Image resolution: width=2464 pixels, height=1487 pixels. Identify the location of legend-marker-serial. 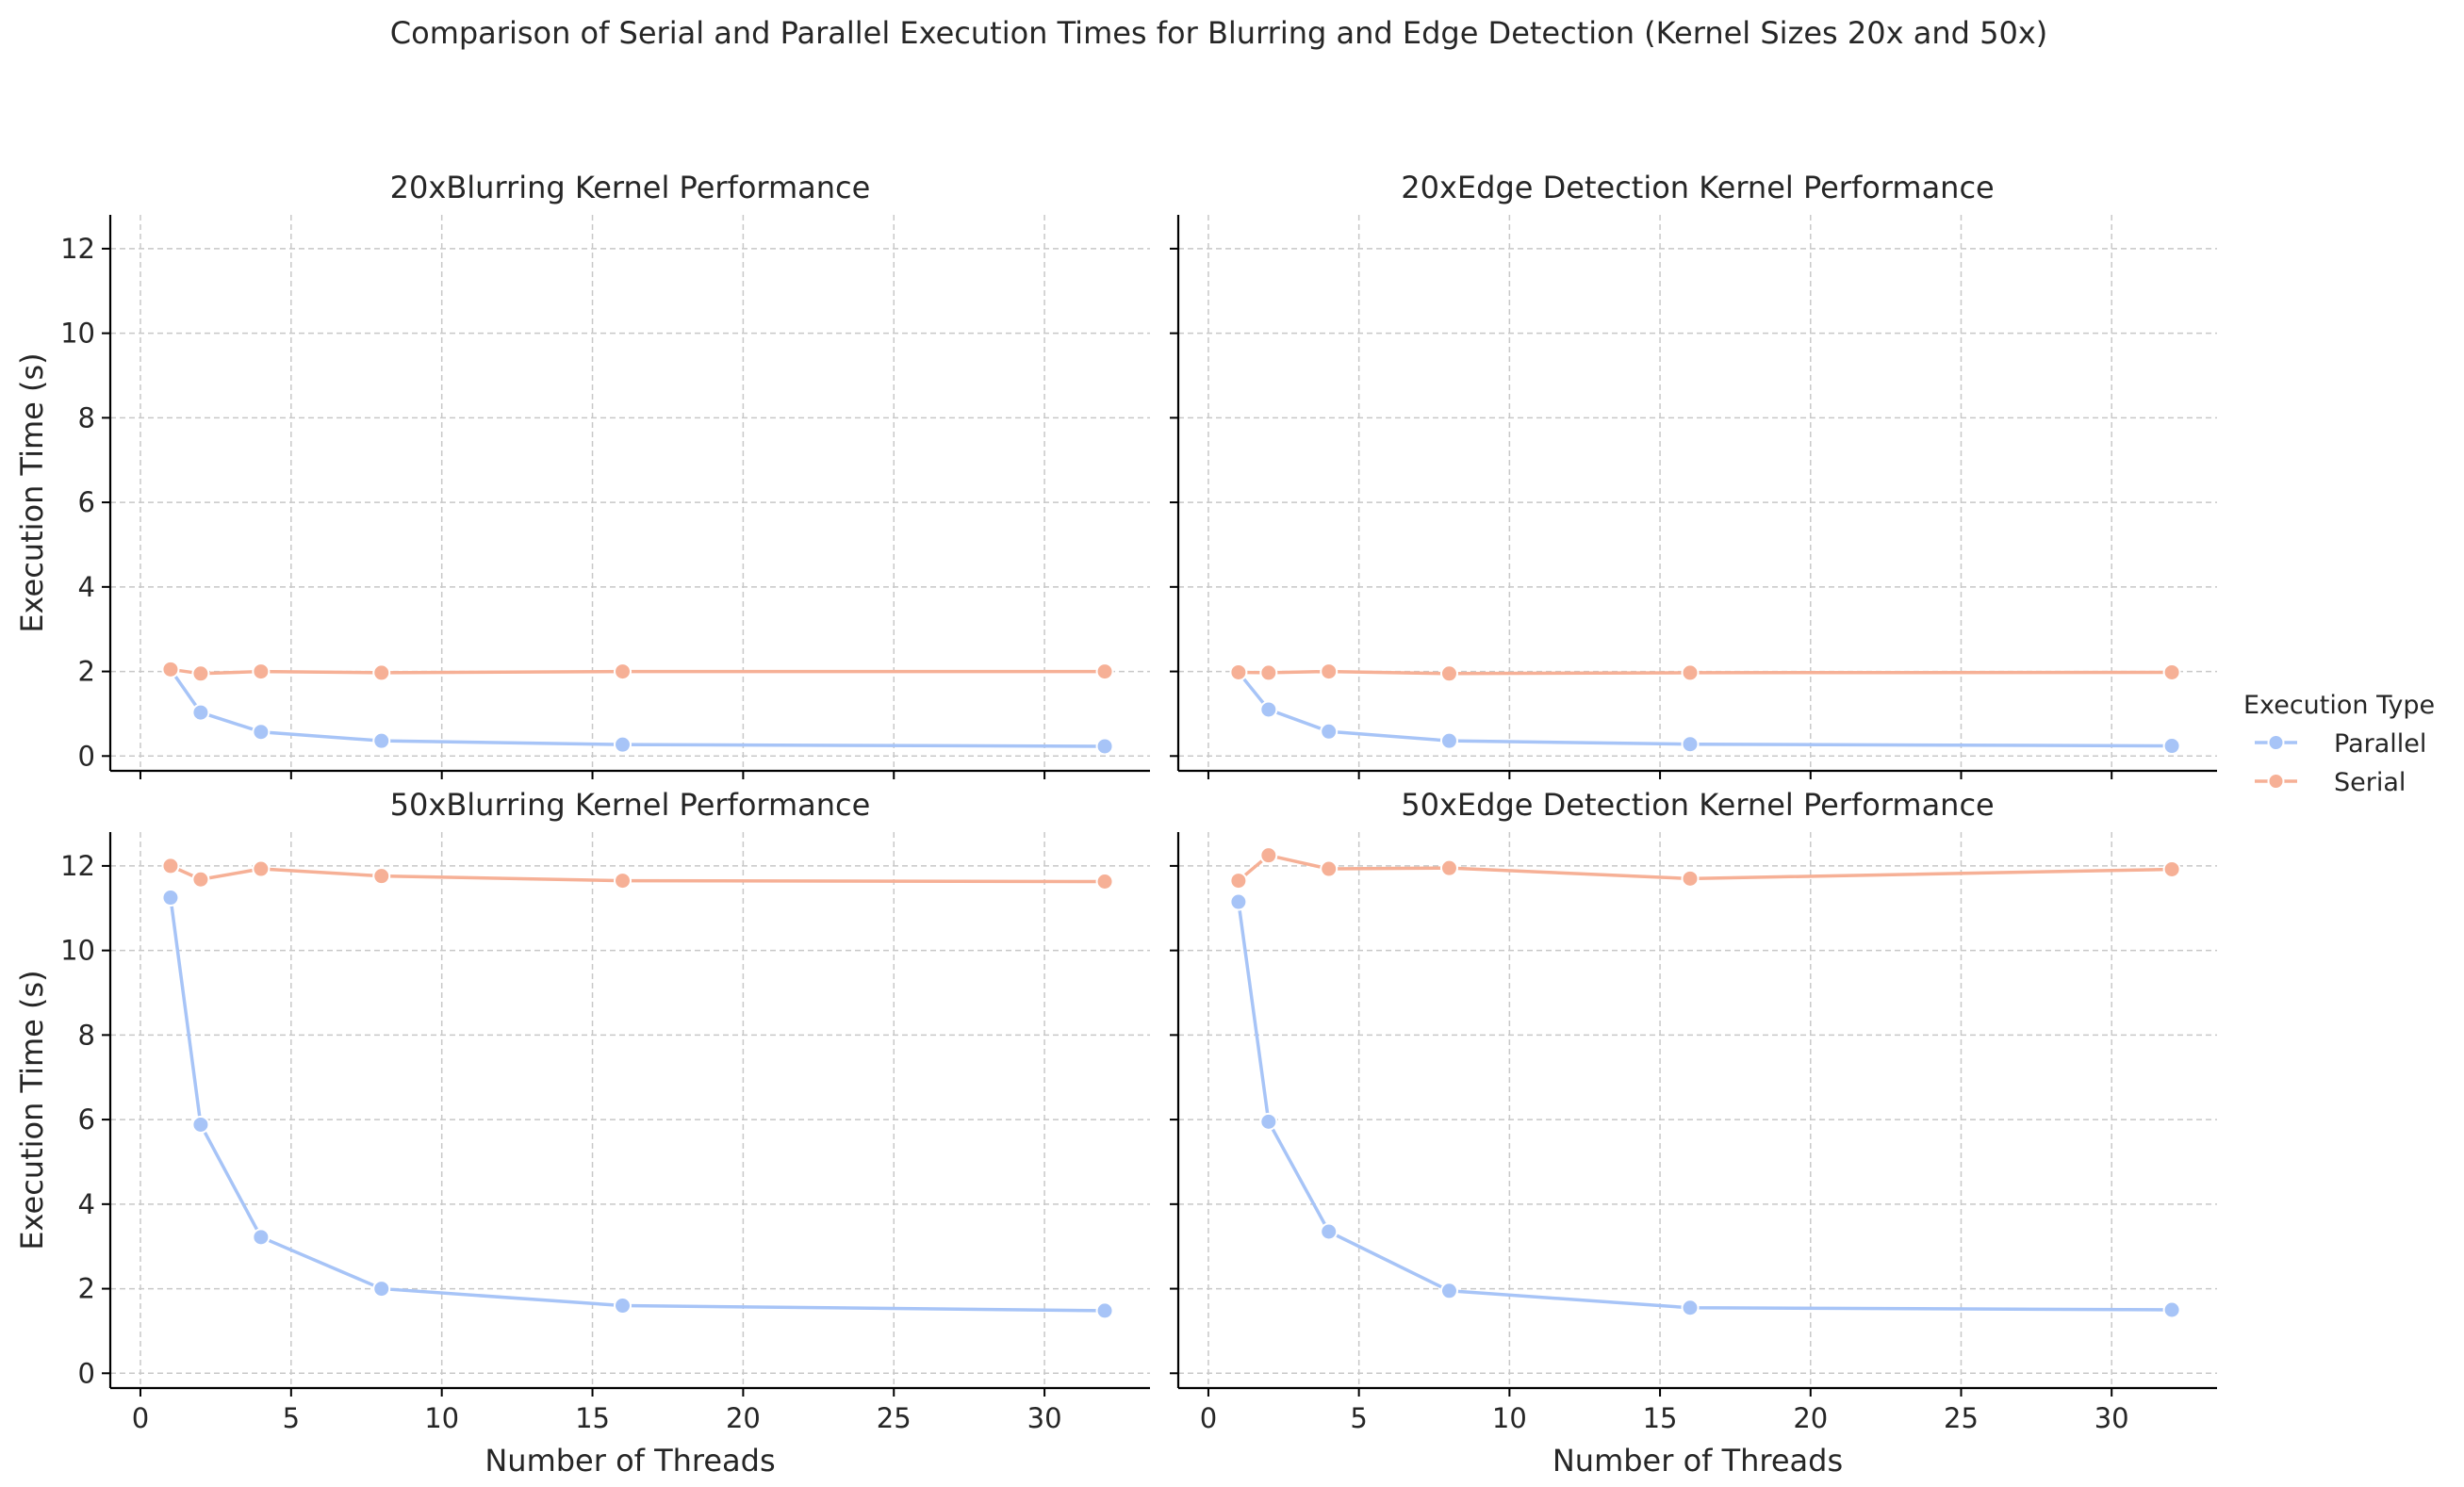
(2276, 781).